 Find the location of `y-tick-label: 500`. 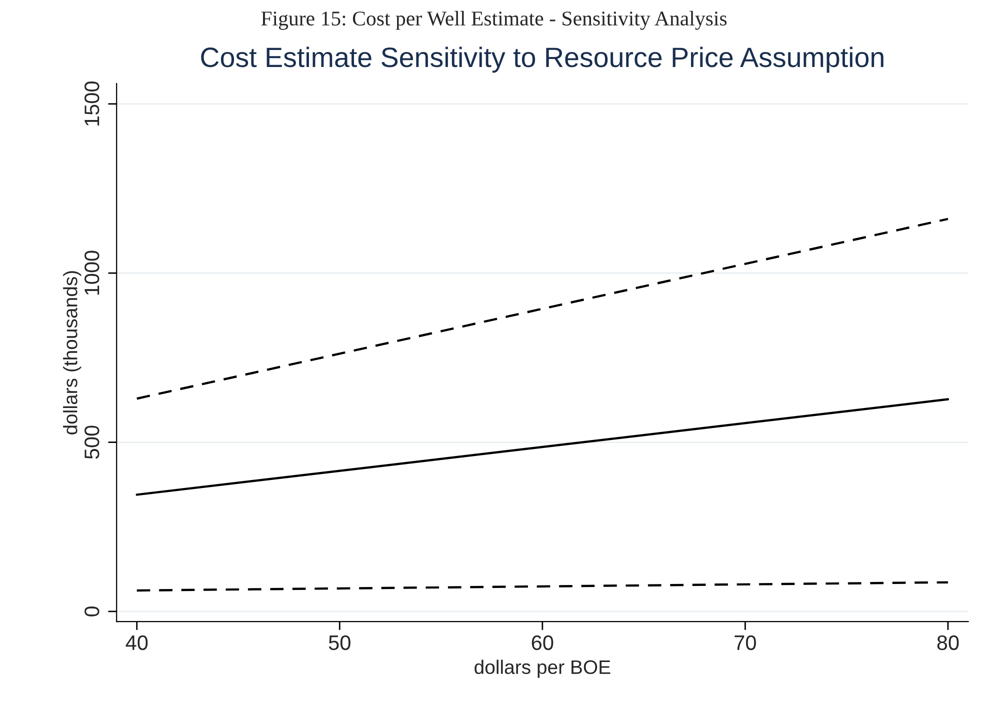

y-tick-label: 500 is located at coordinates (92, 442).